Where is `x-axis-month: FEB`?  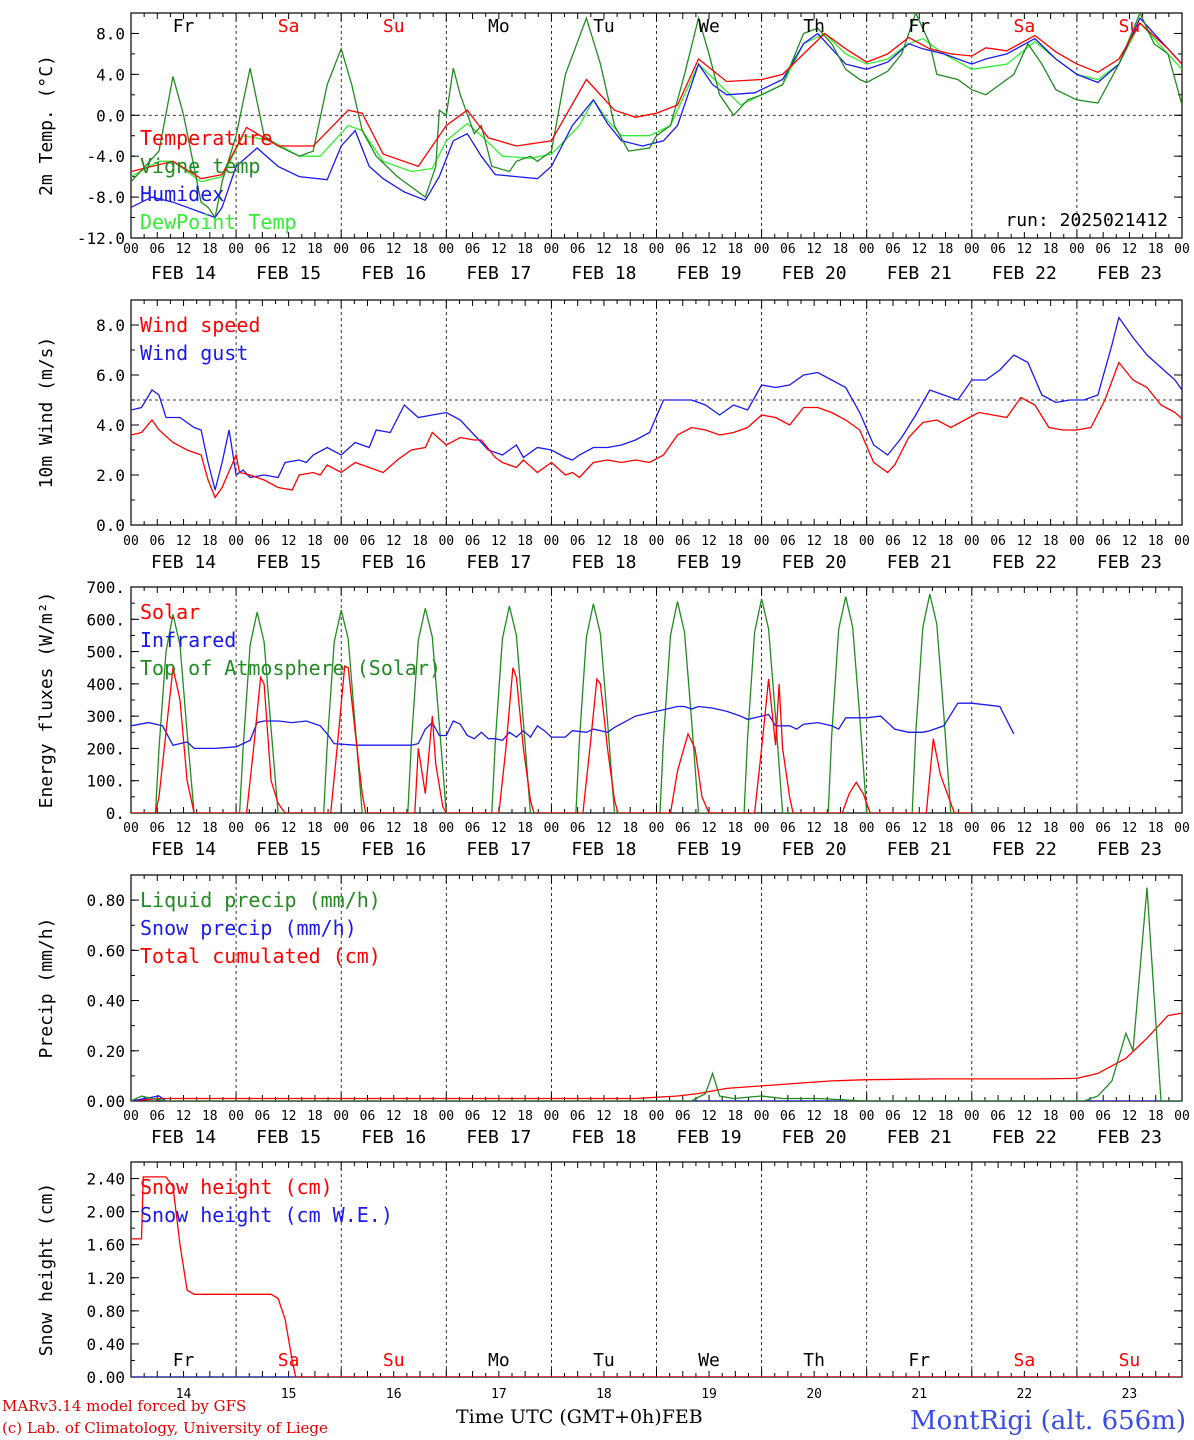 x-axis-month: FEB is located at coordinates (682, 1417).